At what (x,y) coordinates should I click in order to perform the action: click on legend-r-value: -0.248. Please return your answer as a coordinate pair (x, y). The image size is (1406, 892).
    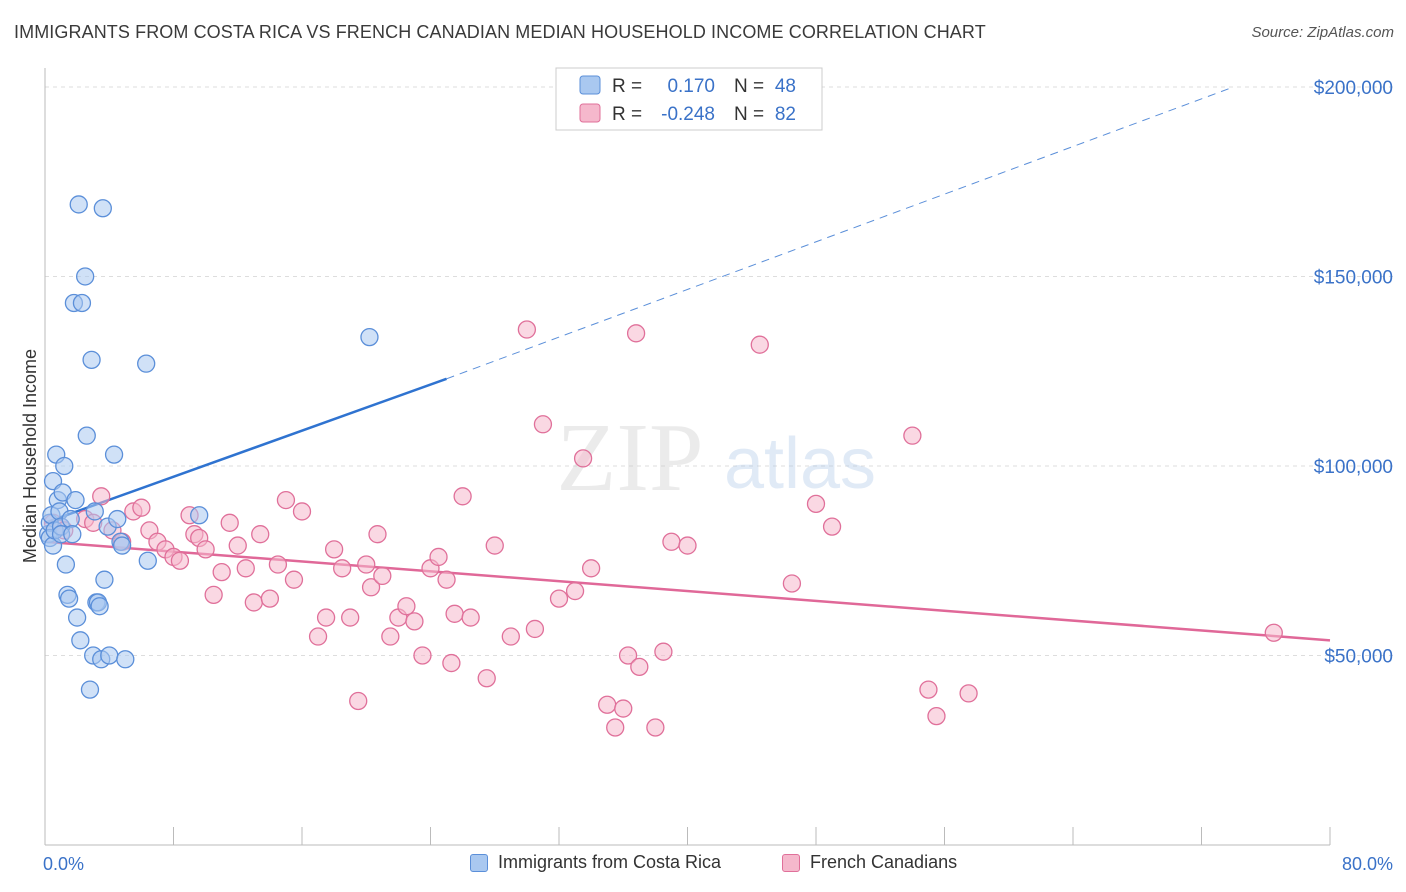
    Looking at the image, I should click on (688, 114).